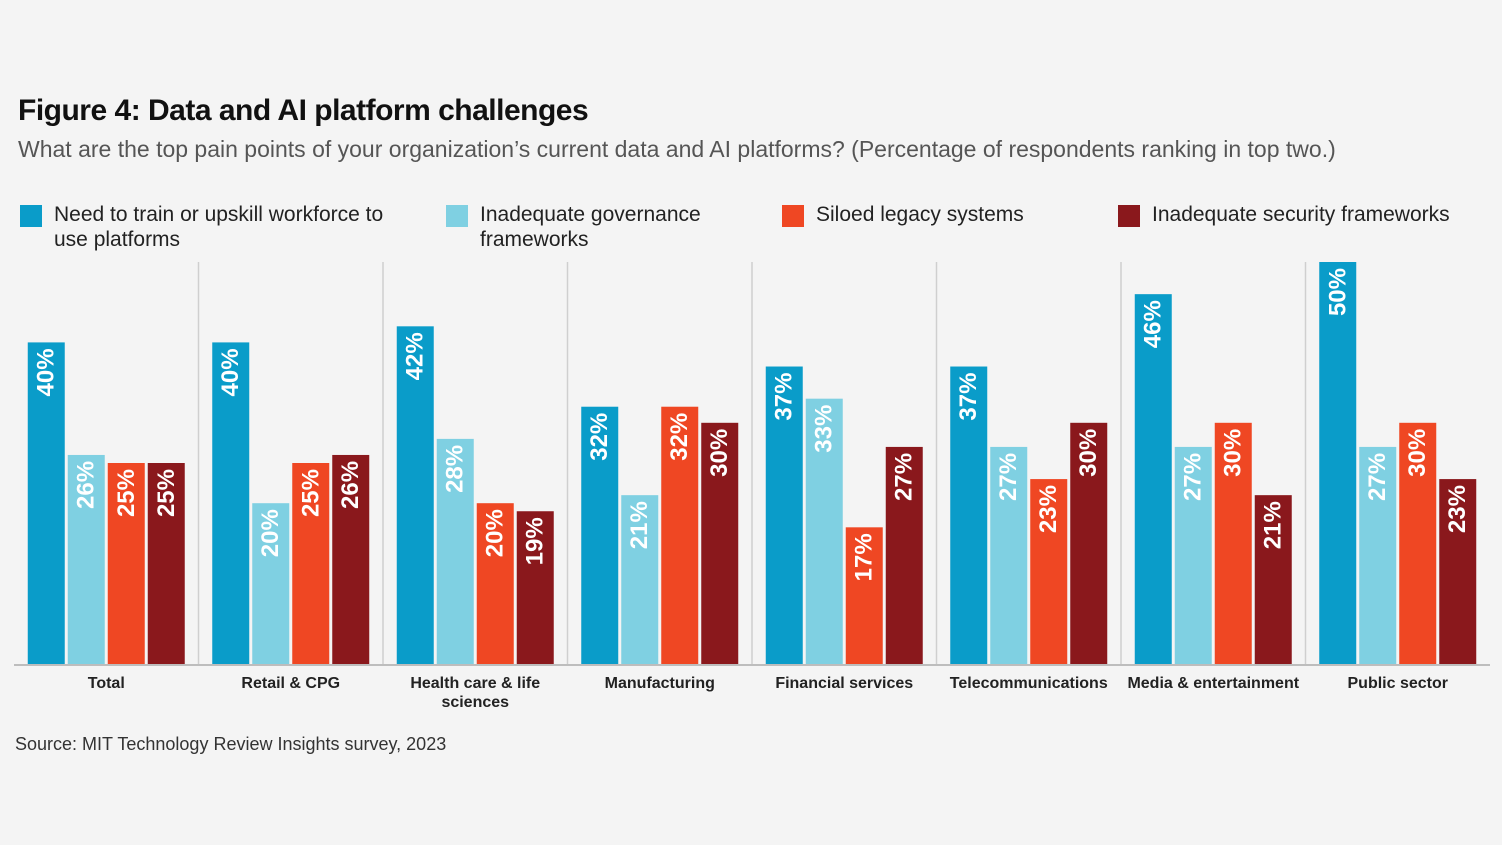  I want to click on x-tick-label: Retail & CPG, so click(291, 683).